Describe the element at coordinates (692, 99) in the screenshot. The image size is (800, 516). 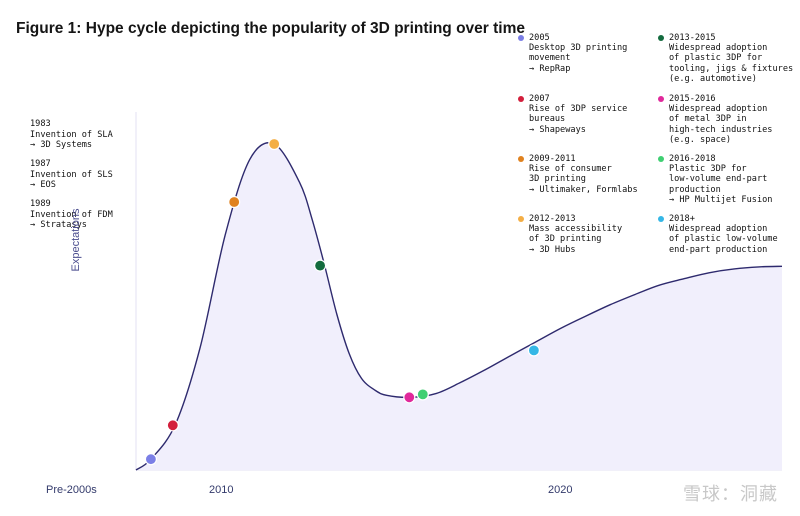
I see `legend-year: 2015-2016` at that location.